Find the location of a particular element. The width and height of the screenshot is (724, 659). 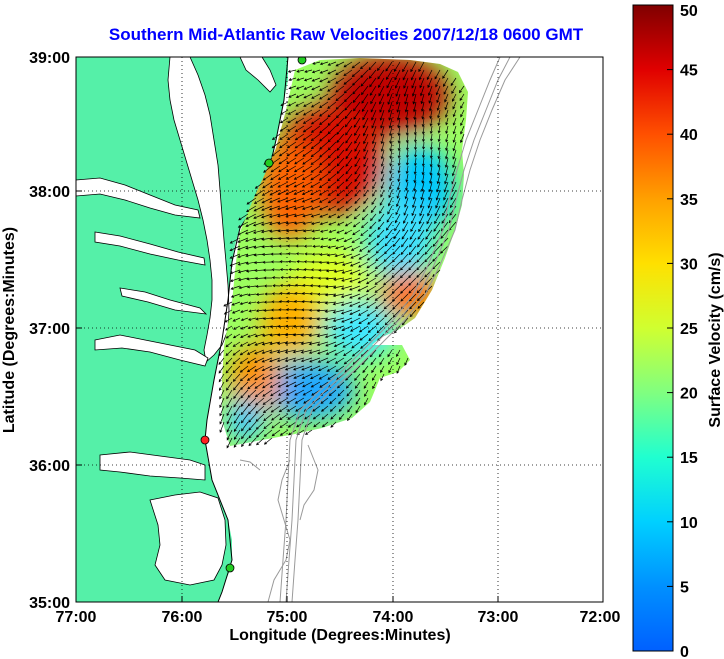

y-tick-label: 37:00 is located at coordinates (49, 329).